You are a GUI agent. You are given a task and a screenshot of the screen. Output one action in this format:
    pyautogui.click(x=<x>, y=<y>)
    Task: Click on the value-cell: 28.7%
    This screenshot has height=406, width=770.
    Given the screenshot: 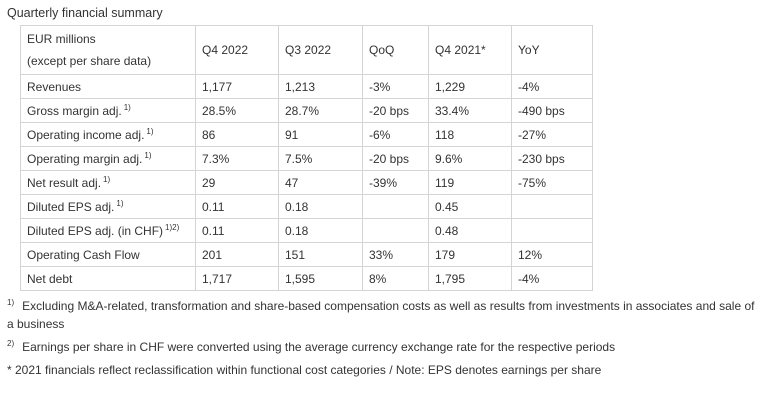 What is the action you would take?
    pyautogui.click(x=320, y=110)
    